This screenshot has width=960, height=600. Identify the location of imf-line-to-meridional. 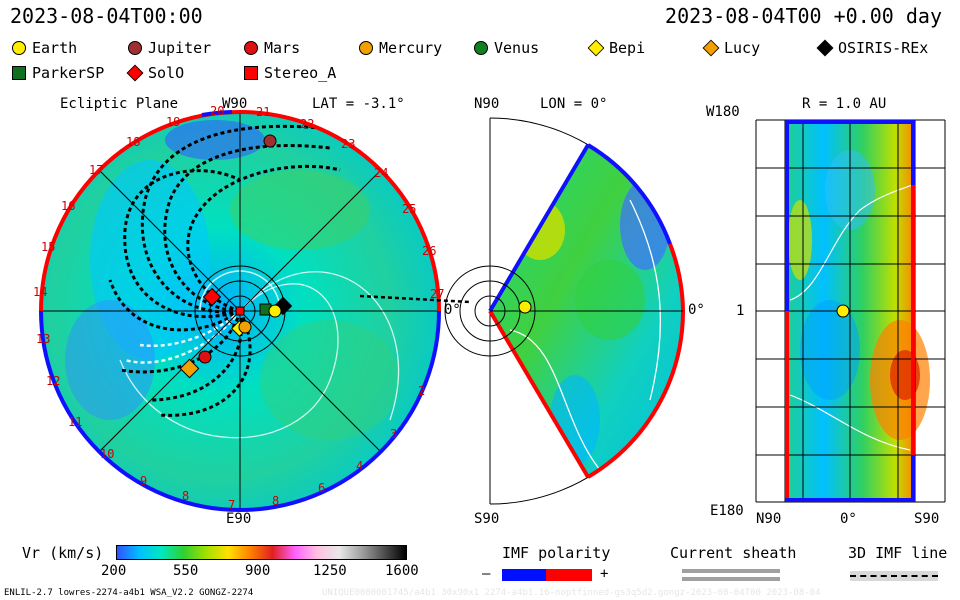
(415, 299).